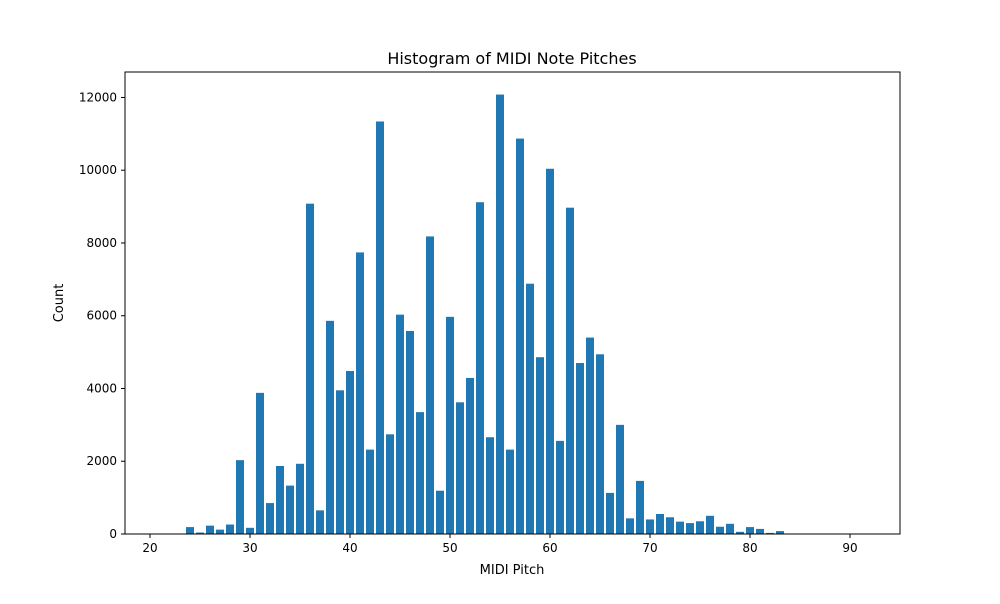 This screenshot has width=1000, height=604. What do you see at coordinates (149, 548) in the screenshot?
I see `x-tick-label: 20` at bounding box center [149, 548].